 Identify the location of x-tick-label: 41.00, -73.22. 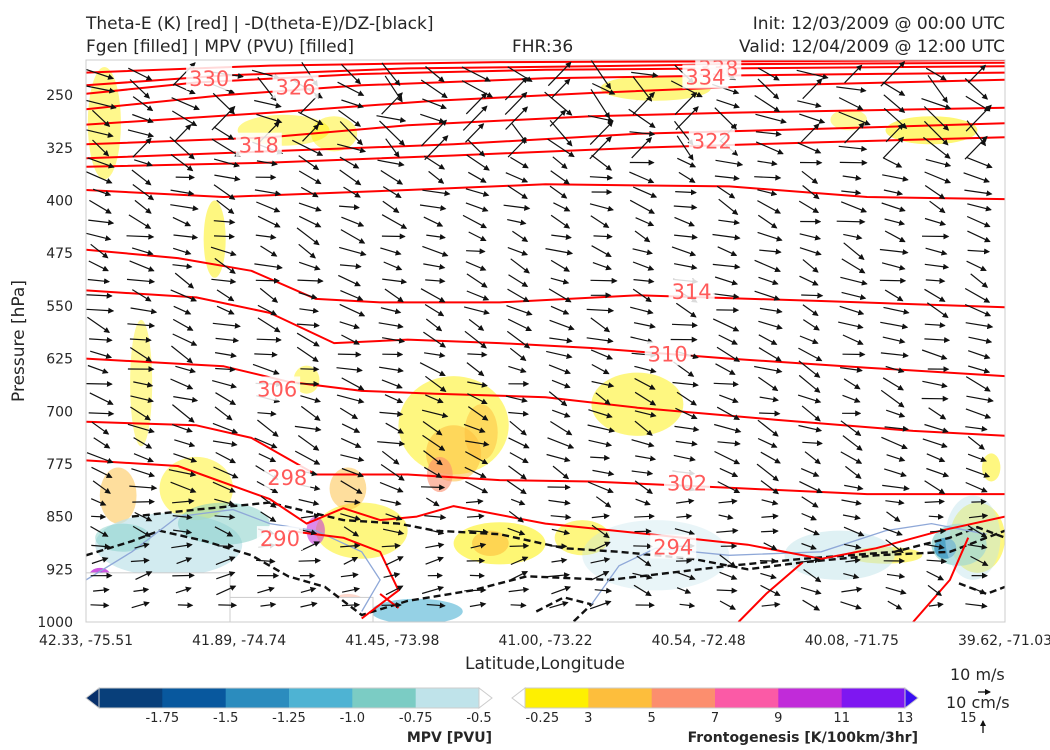
(545, 641).